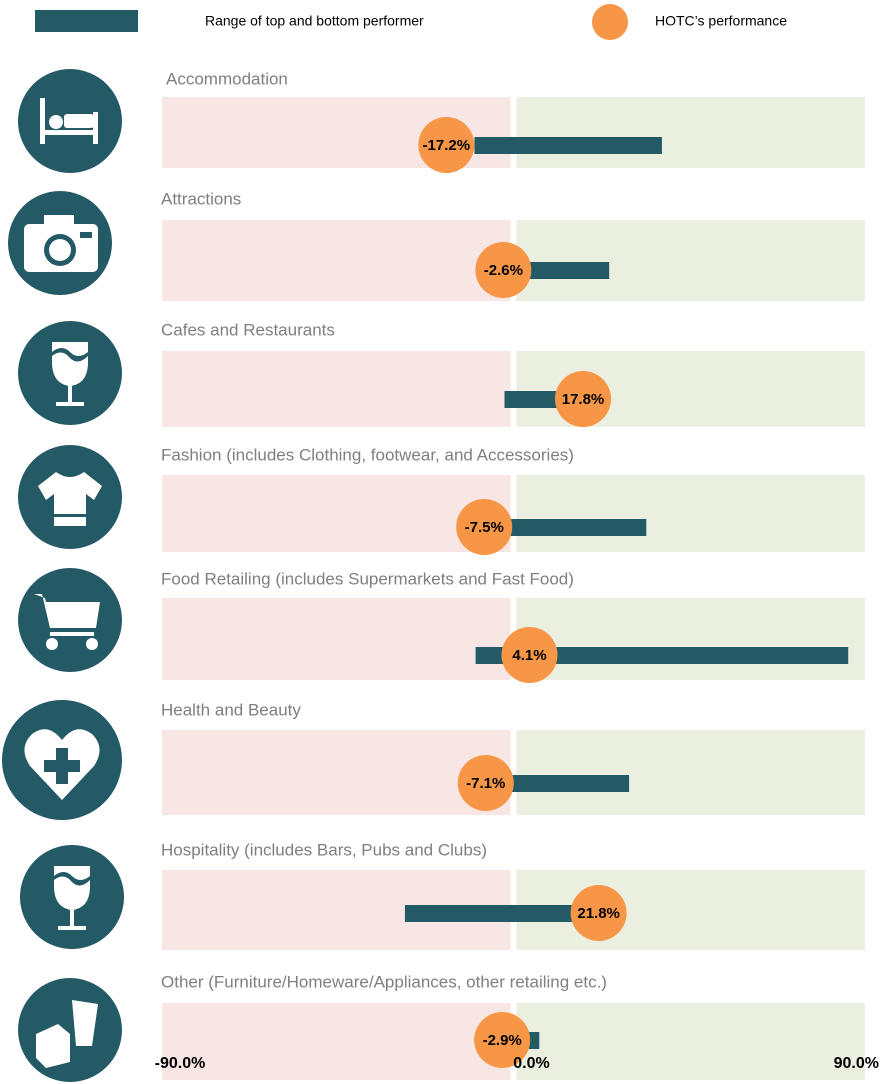  I want to click on value-label: -7.1%, so click(485, 783).